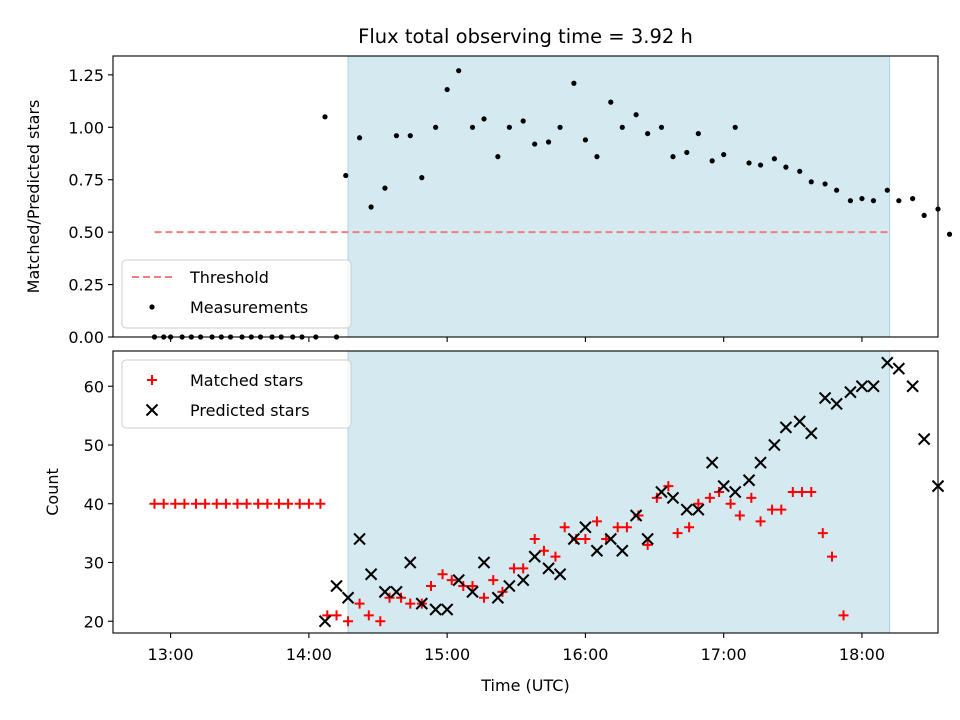  I want to click on y-tick-label: 20, so click(94, 621).